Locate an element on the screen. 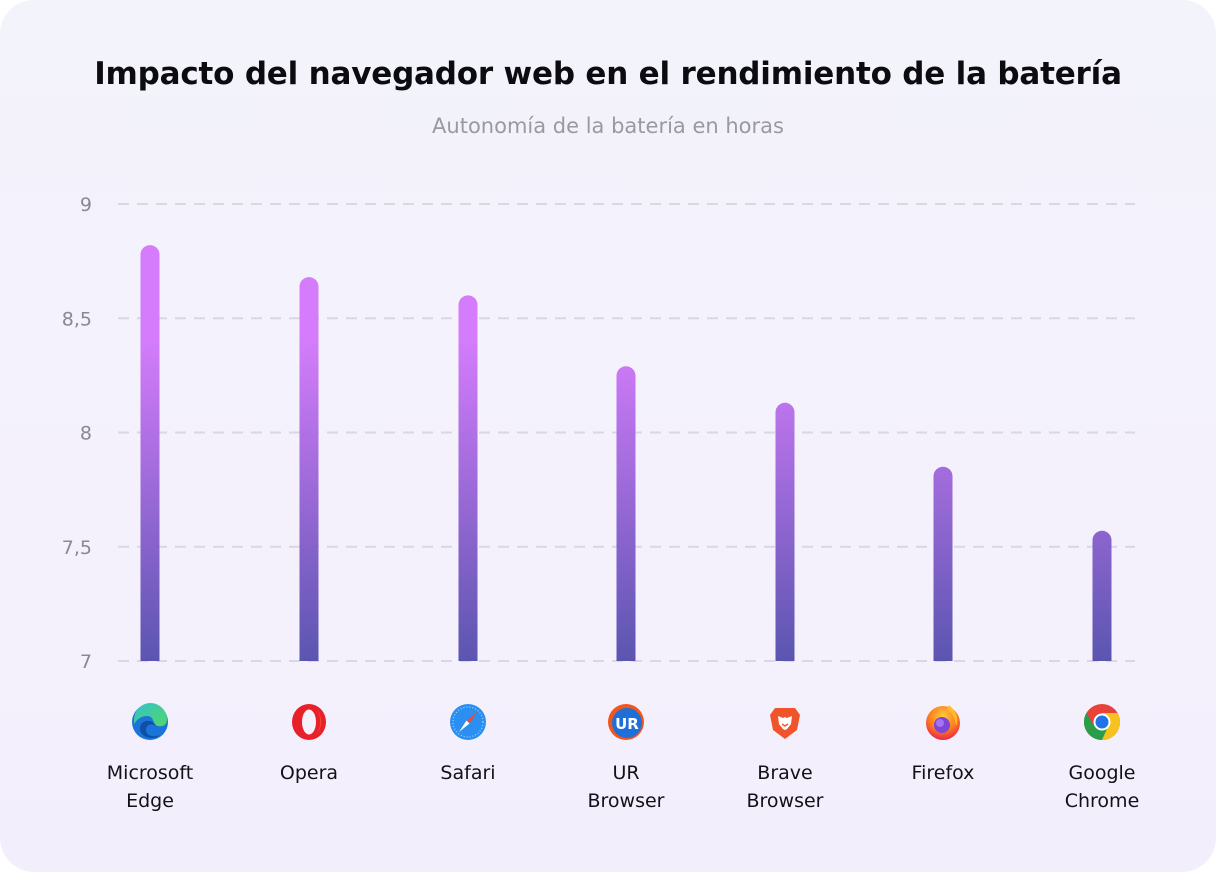  x-tick-label: UR Browser is located at coordinates (626, 787).